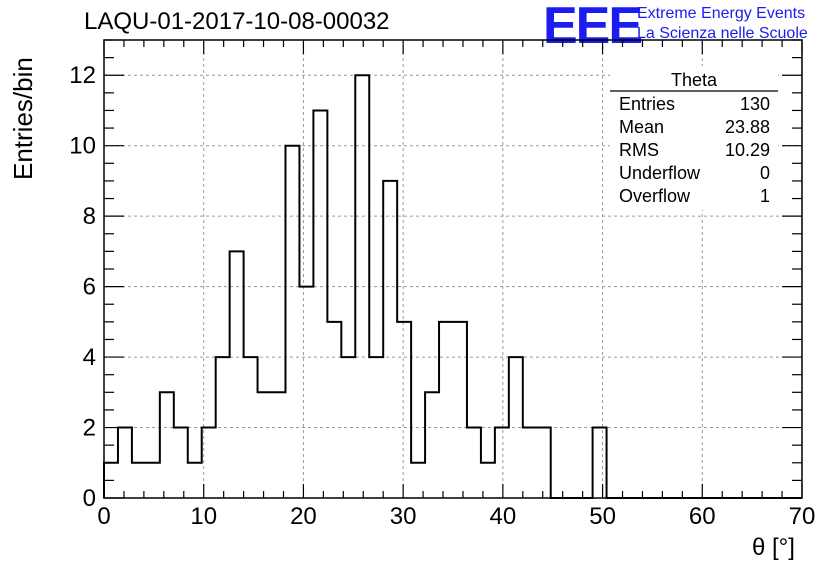  Describe the element at coordinates (755, 104) in the screenshot. I see `stats-row-value: 130` at that location.